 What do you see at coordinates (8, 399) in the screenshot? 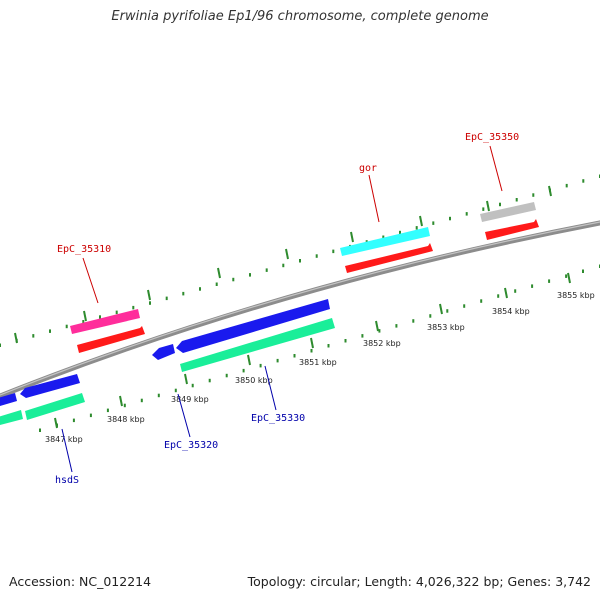
I see `gene-hsdS-upper` at bounding box center [8, 399].